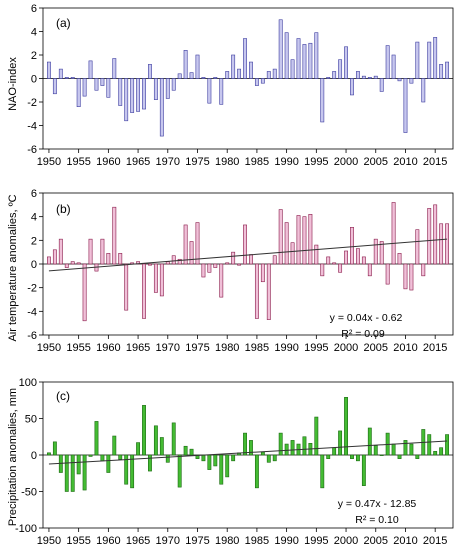 The height and width of the screenshot is (550, 462). I want to click on panel-label: (a), so click(63, 23).